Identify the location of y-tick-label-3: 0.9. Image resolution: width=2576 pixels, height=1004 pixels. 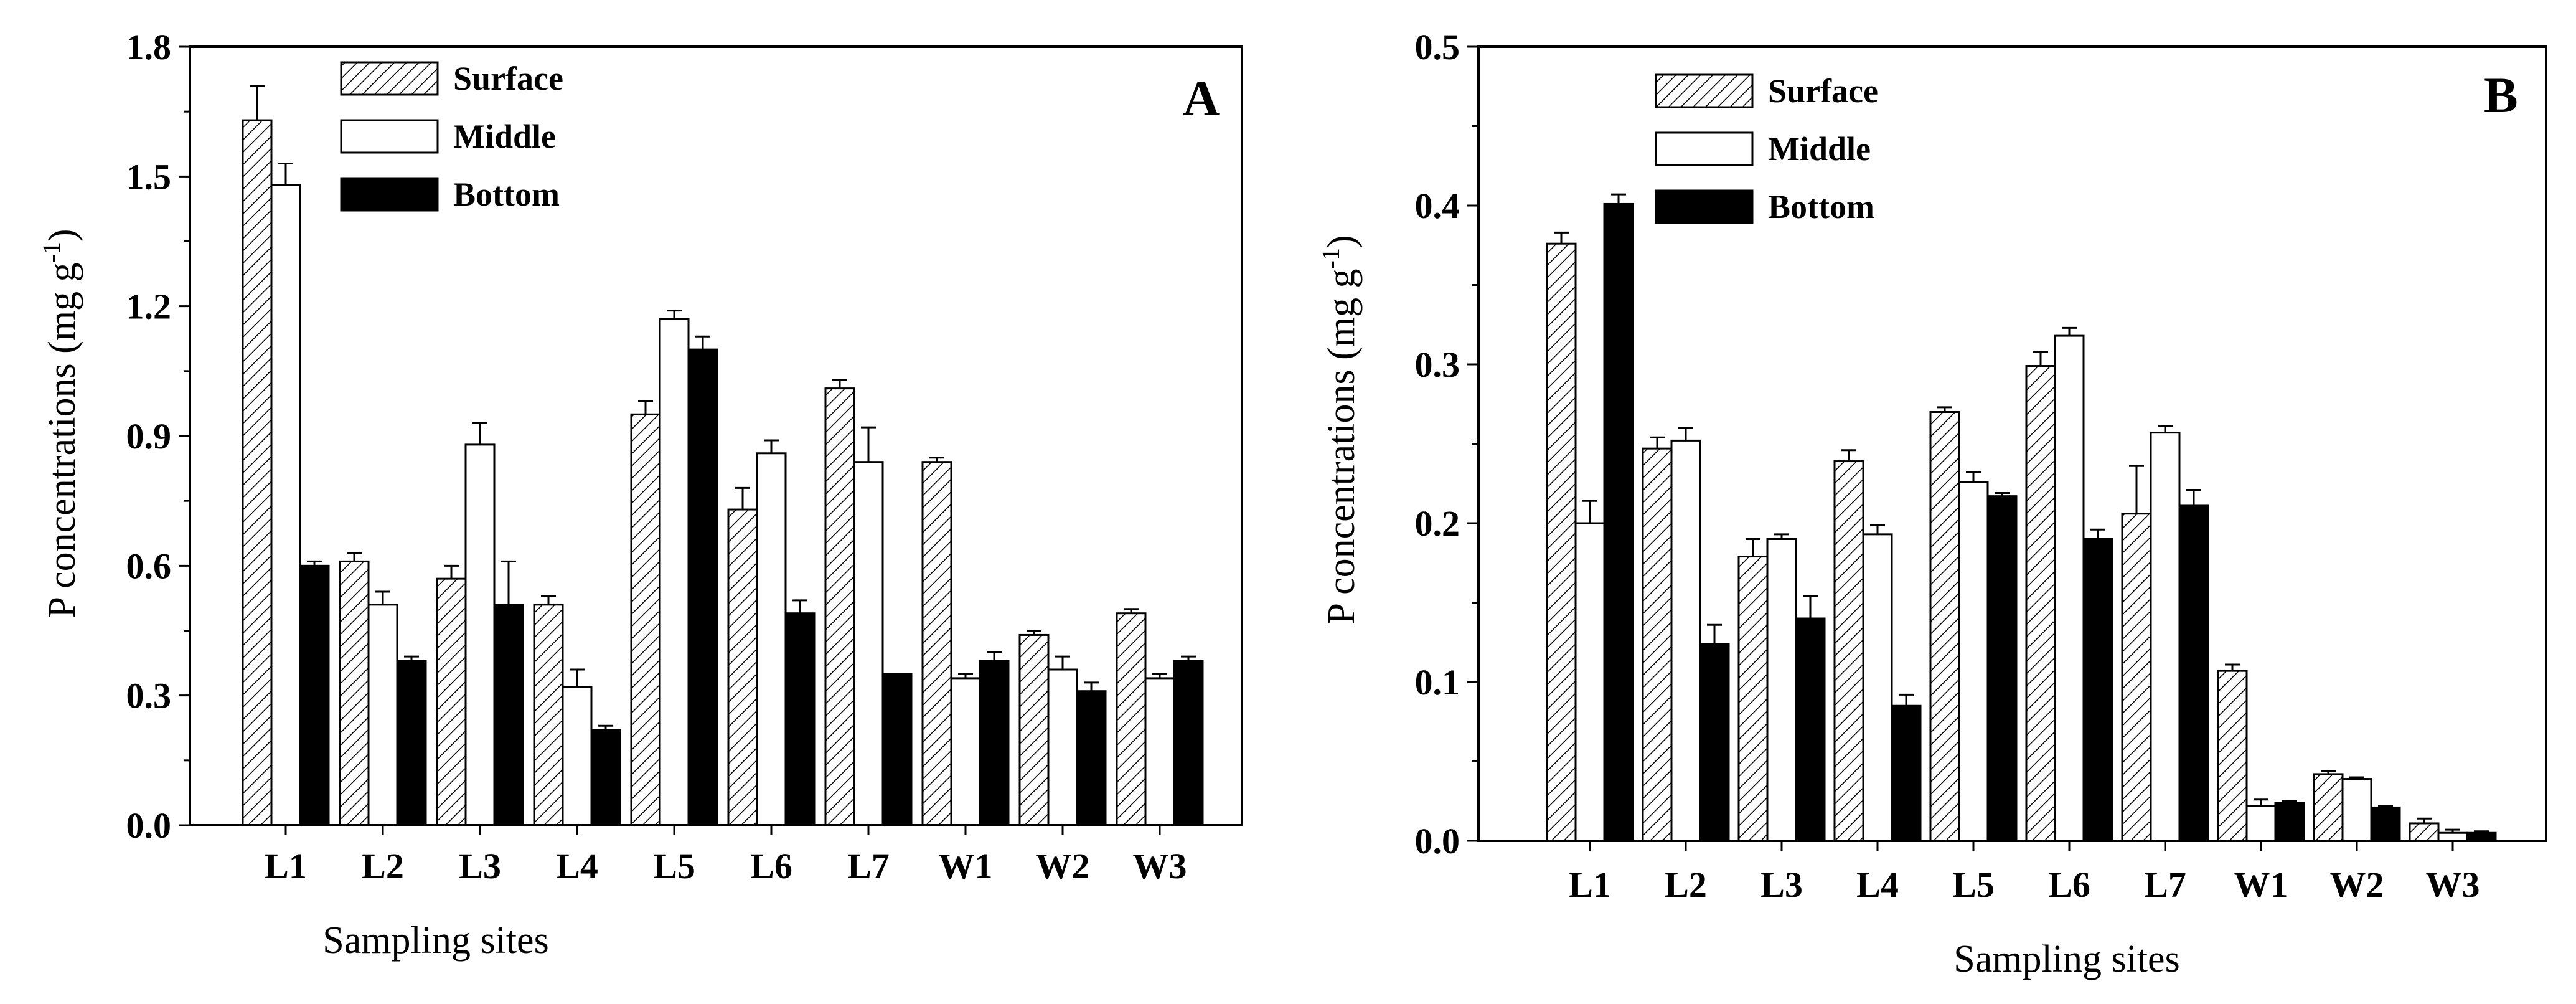
(149, 436).